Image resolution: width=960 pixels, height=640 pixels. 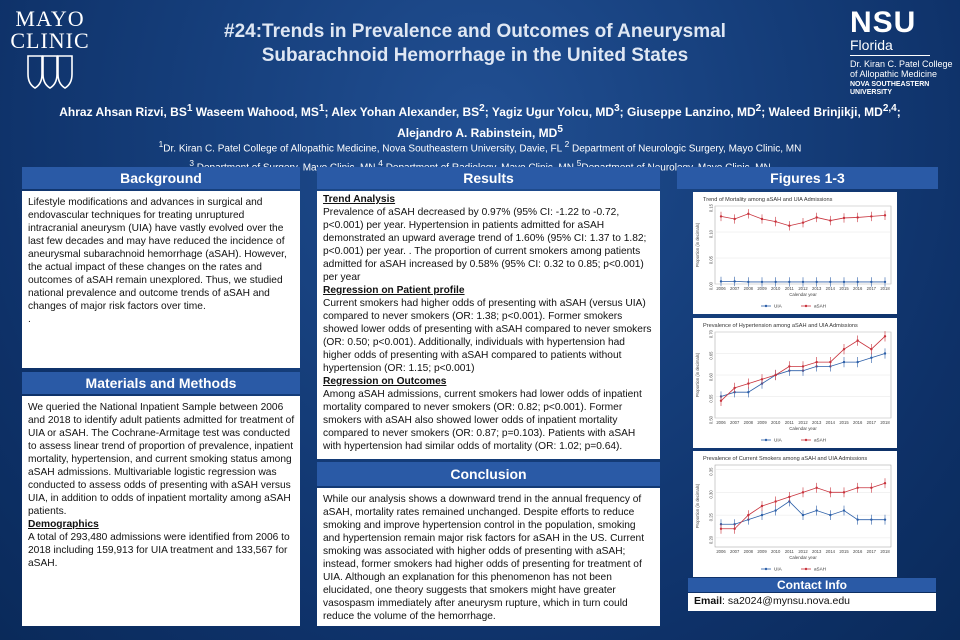 What do you see at coordinates (778, 306) in the screenshot?
I see `legend-label: UIA` at bounding box center [778, 306].